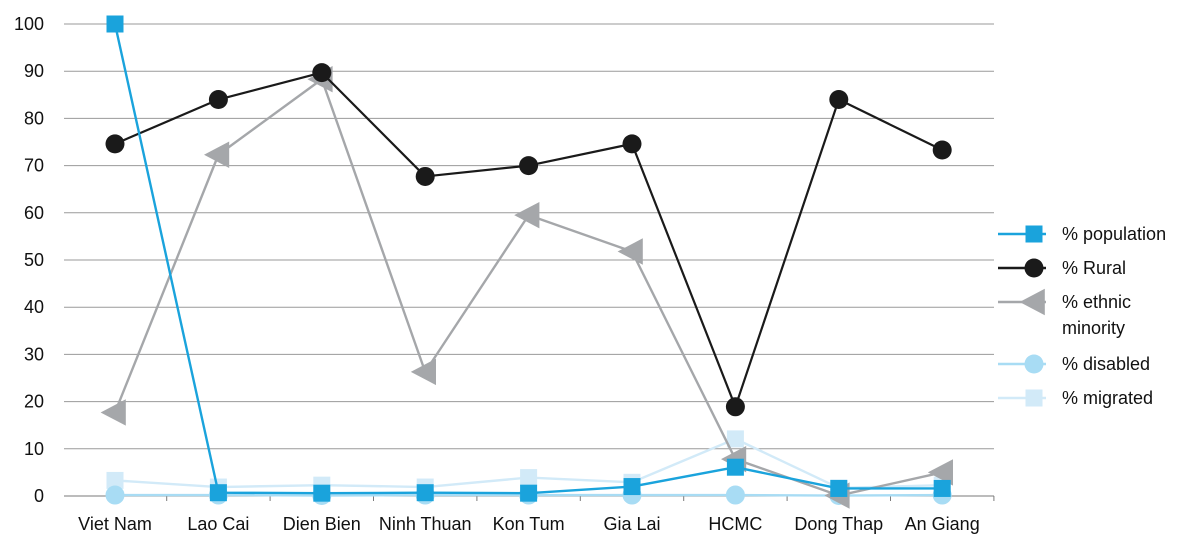  I want to click on legend-label: % Rural, so click(1094, 268).